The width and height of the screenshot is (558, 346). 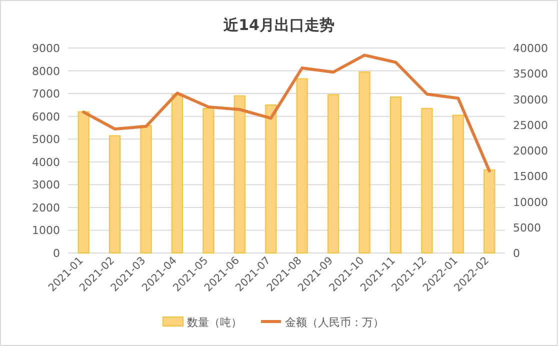 What do you see at coordinates (530, 125) in the screenshot?
I see `y2-tick-label: 25000` at bounding box center [530, 125].